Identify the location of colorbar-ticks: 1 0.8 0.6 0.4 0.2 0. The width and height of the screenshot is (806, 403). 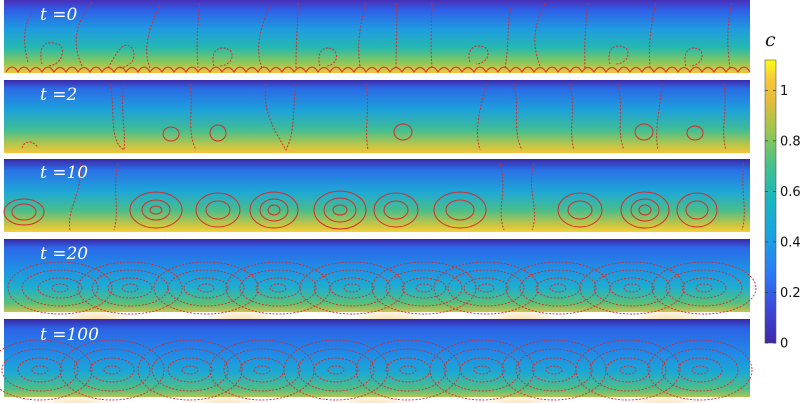
(783, 218).